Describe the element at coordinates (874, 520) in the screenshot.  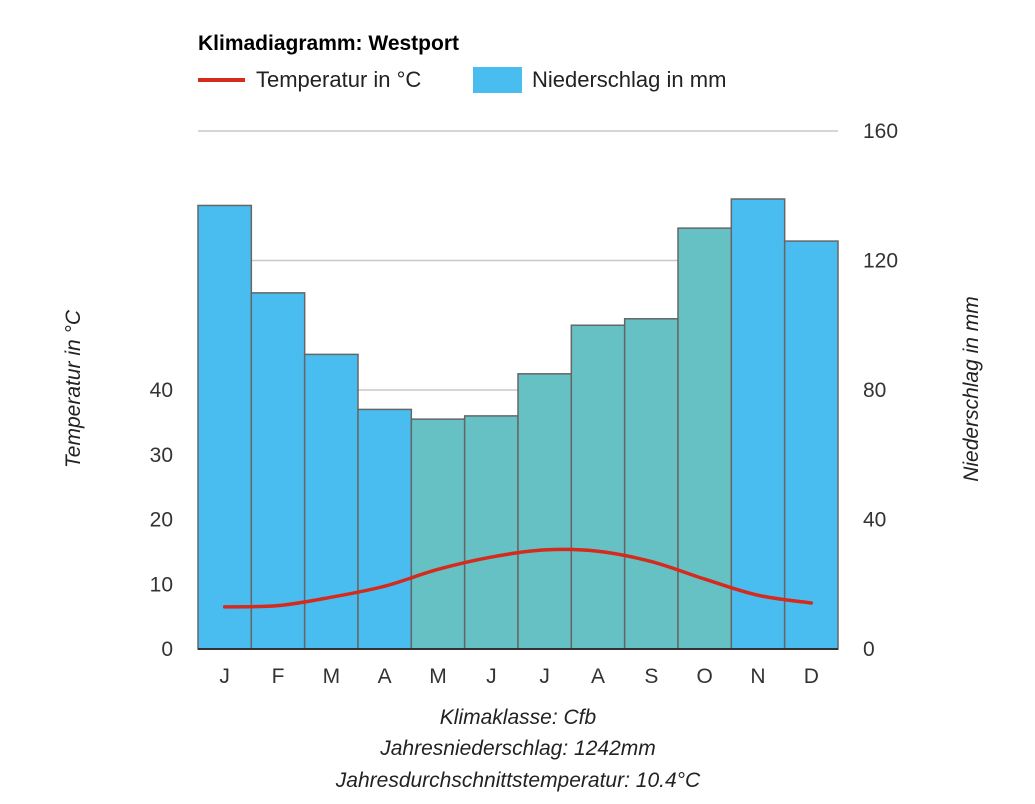
I see `right-tick-label: 40` at that location.